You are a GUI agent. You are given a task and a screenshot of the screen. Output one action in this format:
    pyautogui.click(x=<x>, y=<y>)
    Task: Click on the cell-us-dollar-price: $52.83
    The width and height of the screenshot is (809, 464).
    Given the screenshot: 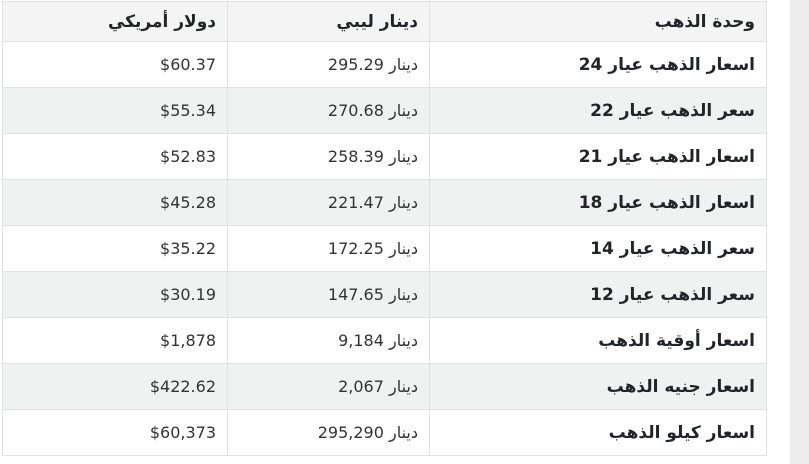 What is the action you would take?
    pyautogui.click(x=115, y=156)
    